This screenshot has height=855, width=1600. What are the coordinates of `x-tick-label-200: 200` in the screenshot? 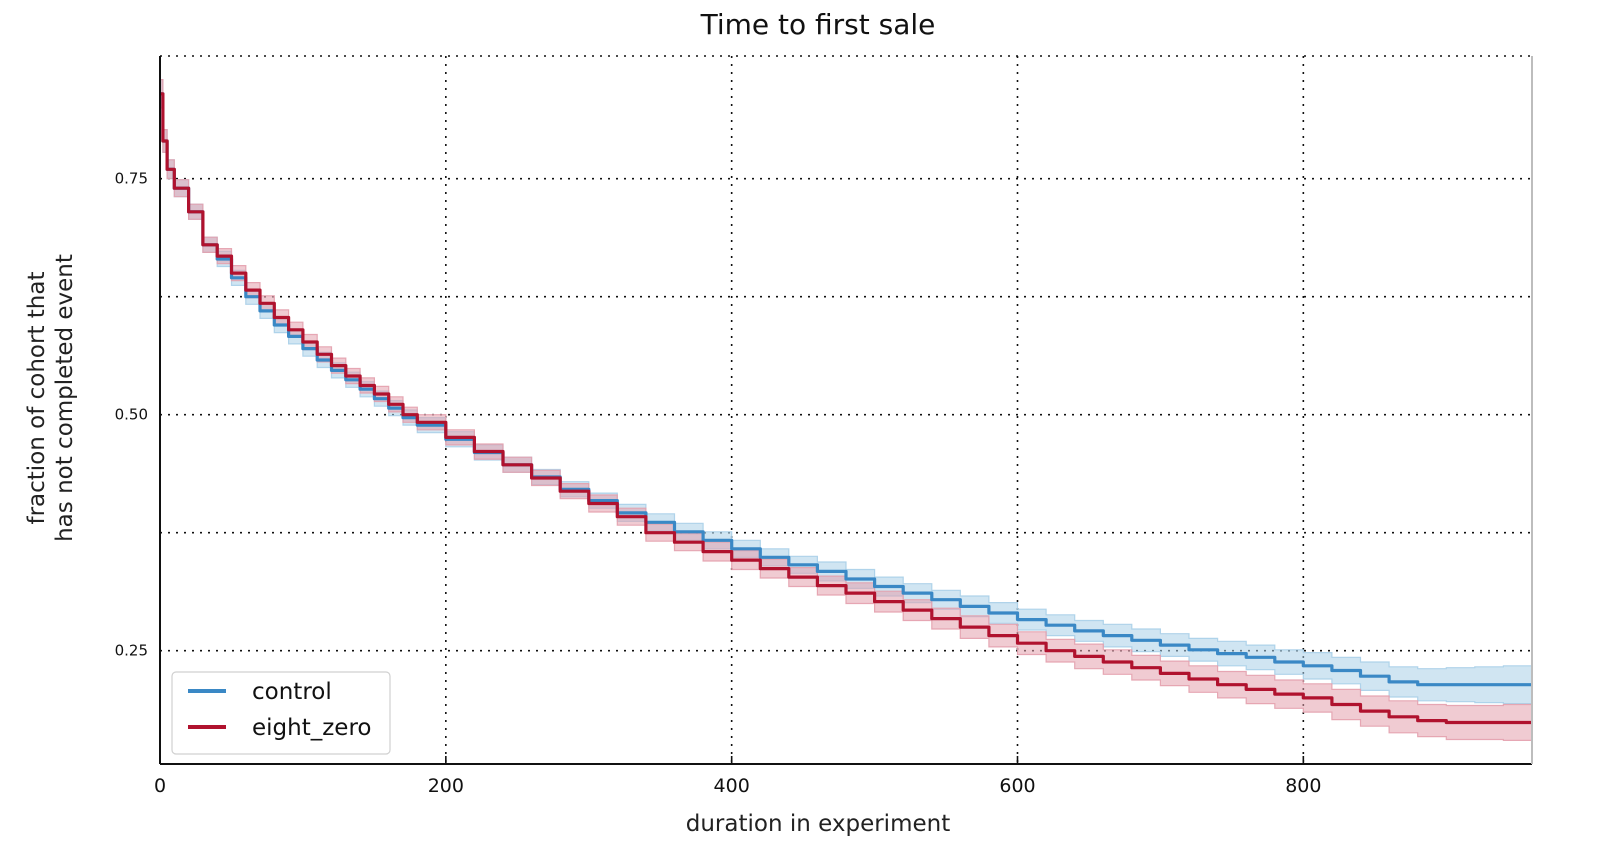 It's located at (446, 786).